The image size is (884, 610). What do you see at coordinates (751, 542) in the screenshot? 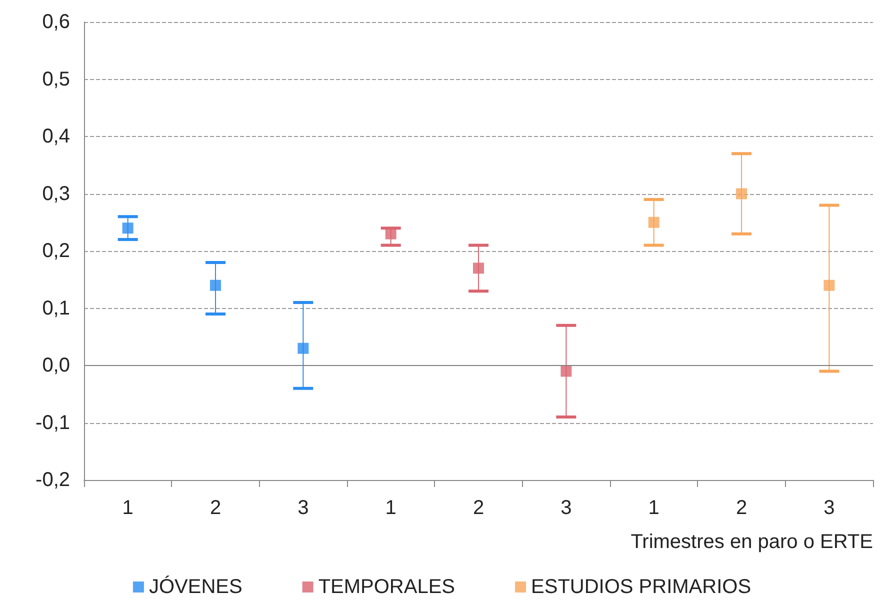
I see `x-axis-title: Trimestres en paro o ERTE` at bounding box center [751, 542].